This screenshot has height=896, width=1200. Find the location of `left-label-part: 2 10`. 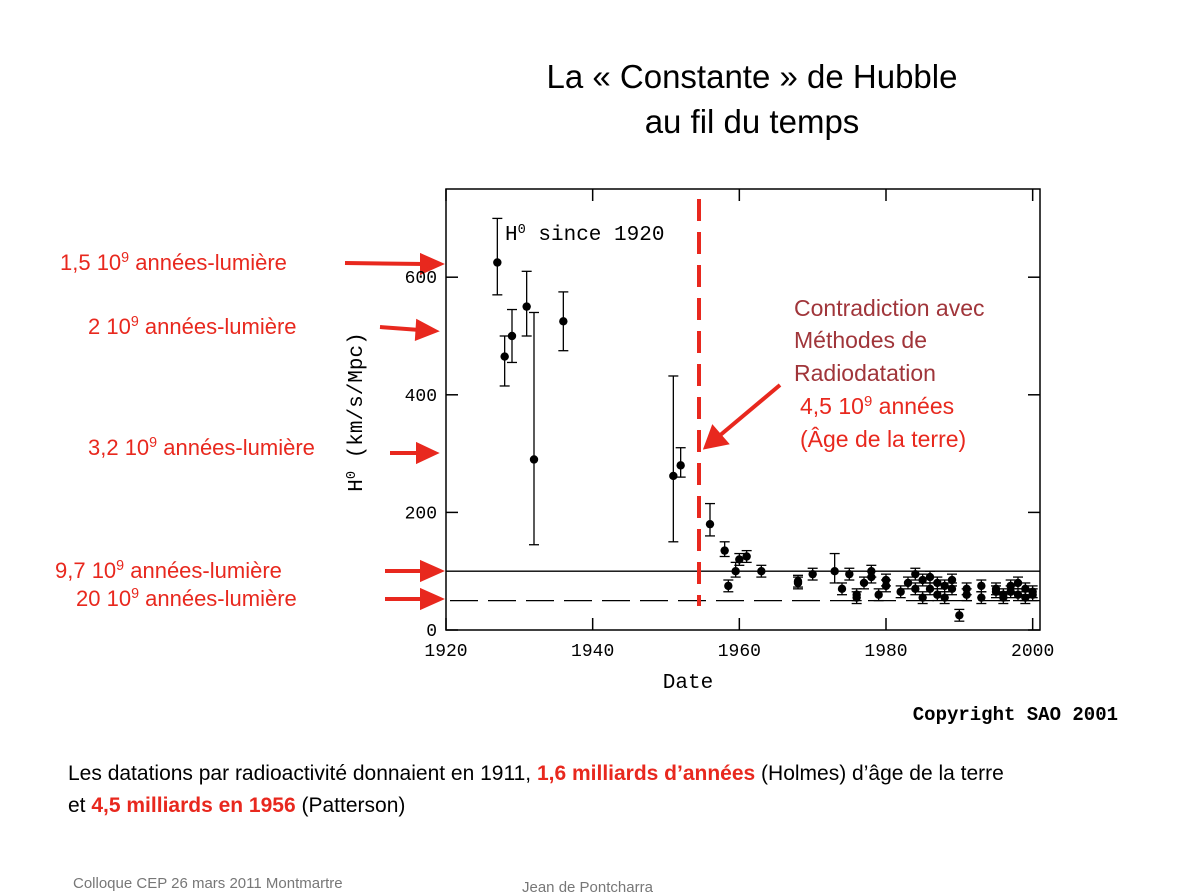

left-label-part: 2 10 is located at coordinates (109, 326).